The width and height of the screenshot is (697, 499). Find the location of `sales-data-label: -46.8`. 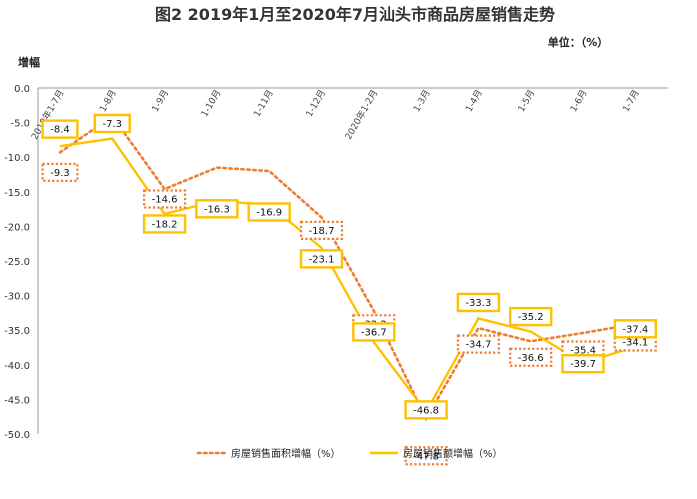

sales-data-label: -46.8 is located at coordinates (426, 410).